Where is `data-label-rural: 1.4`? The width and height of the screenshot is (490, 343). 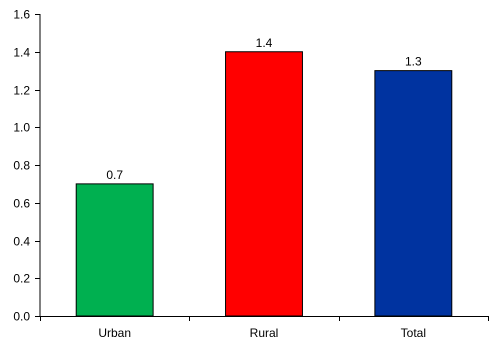
data-label-rural: 1.4 is located at coordinates (264, 43).